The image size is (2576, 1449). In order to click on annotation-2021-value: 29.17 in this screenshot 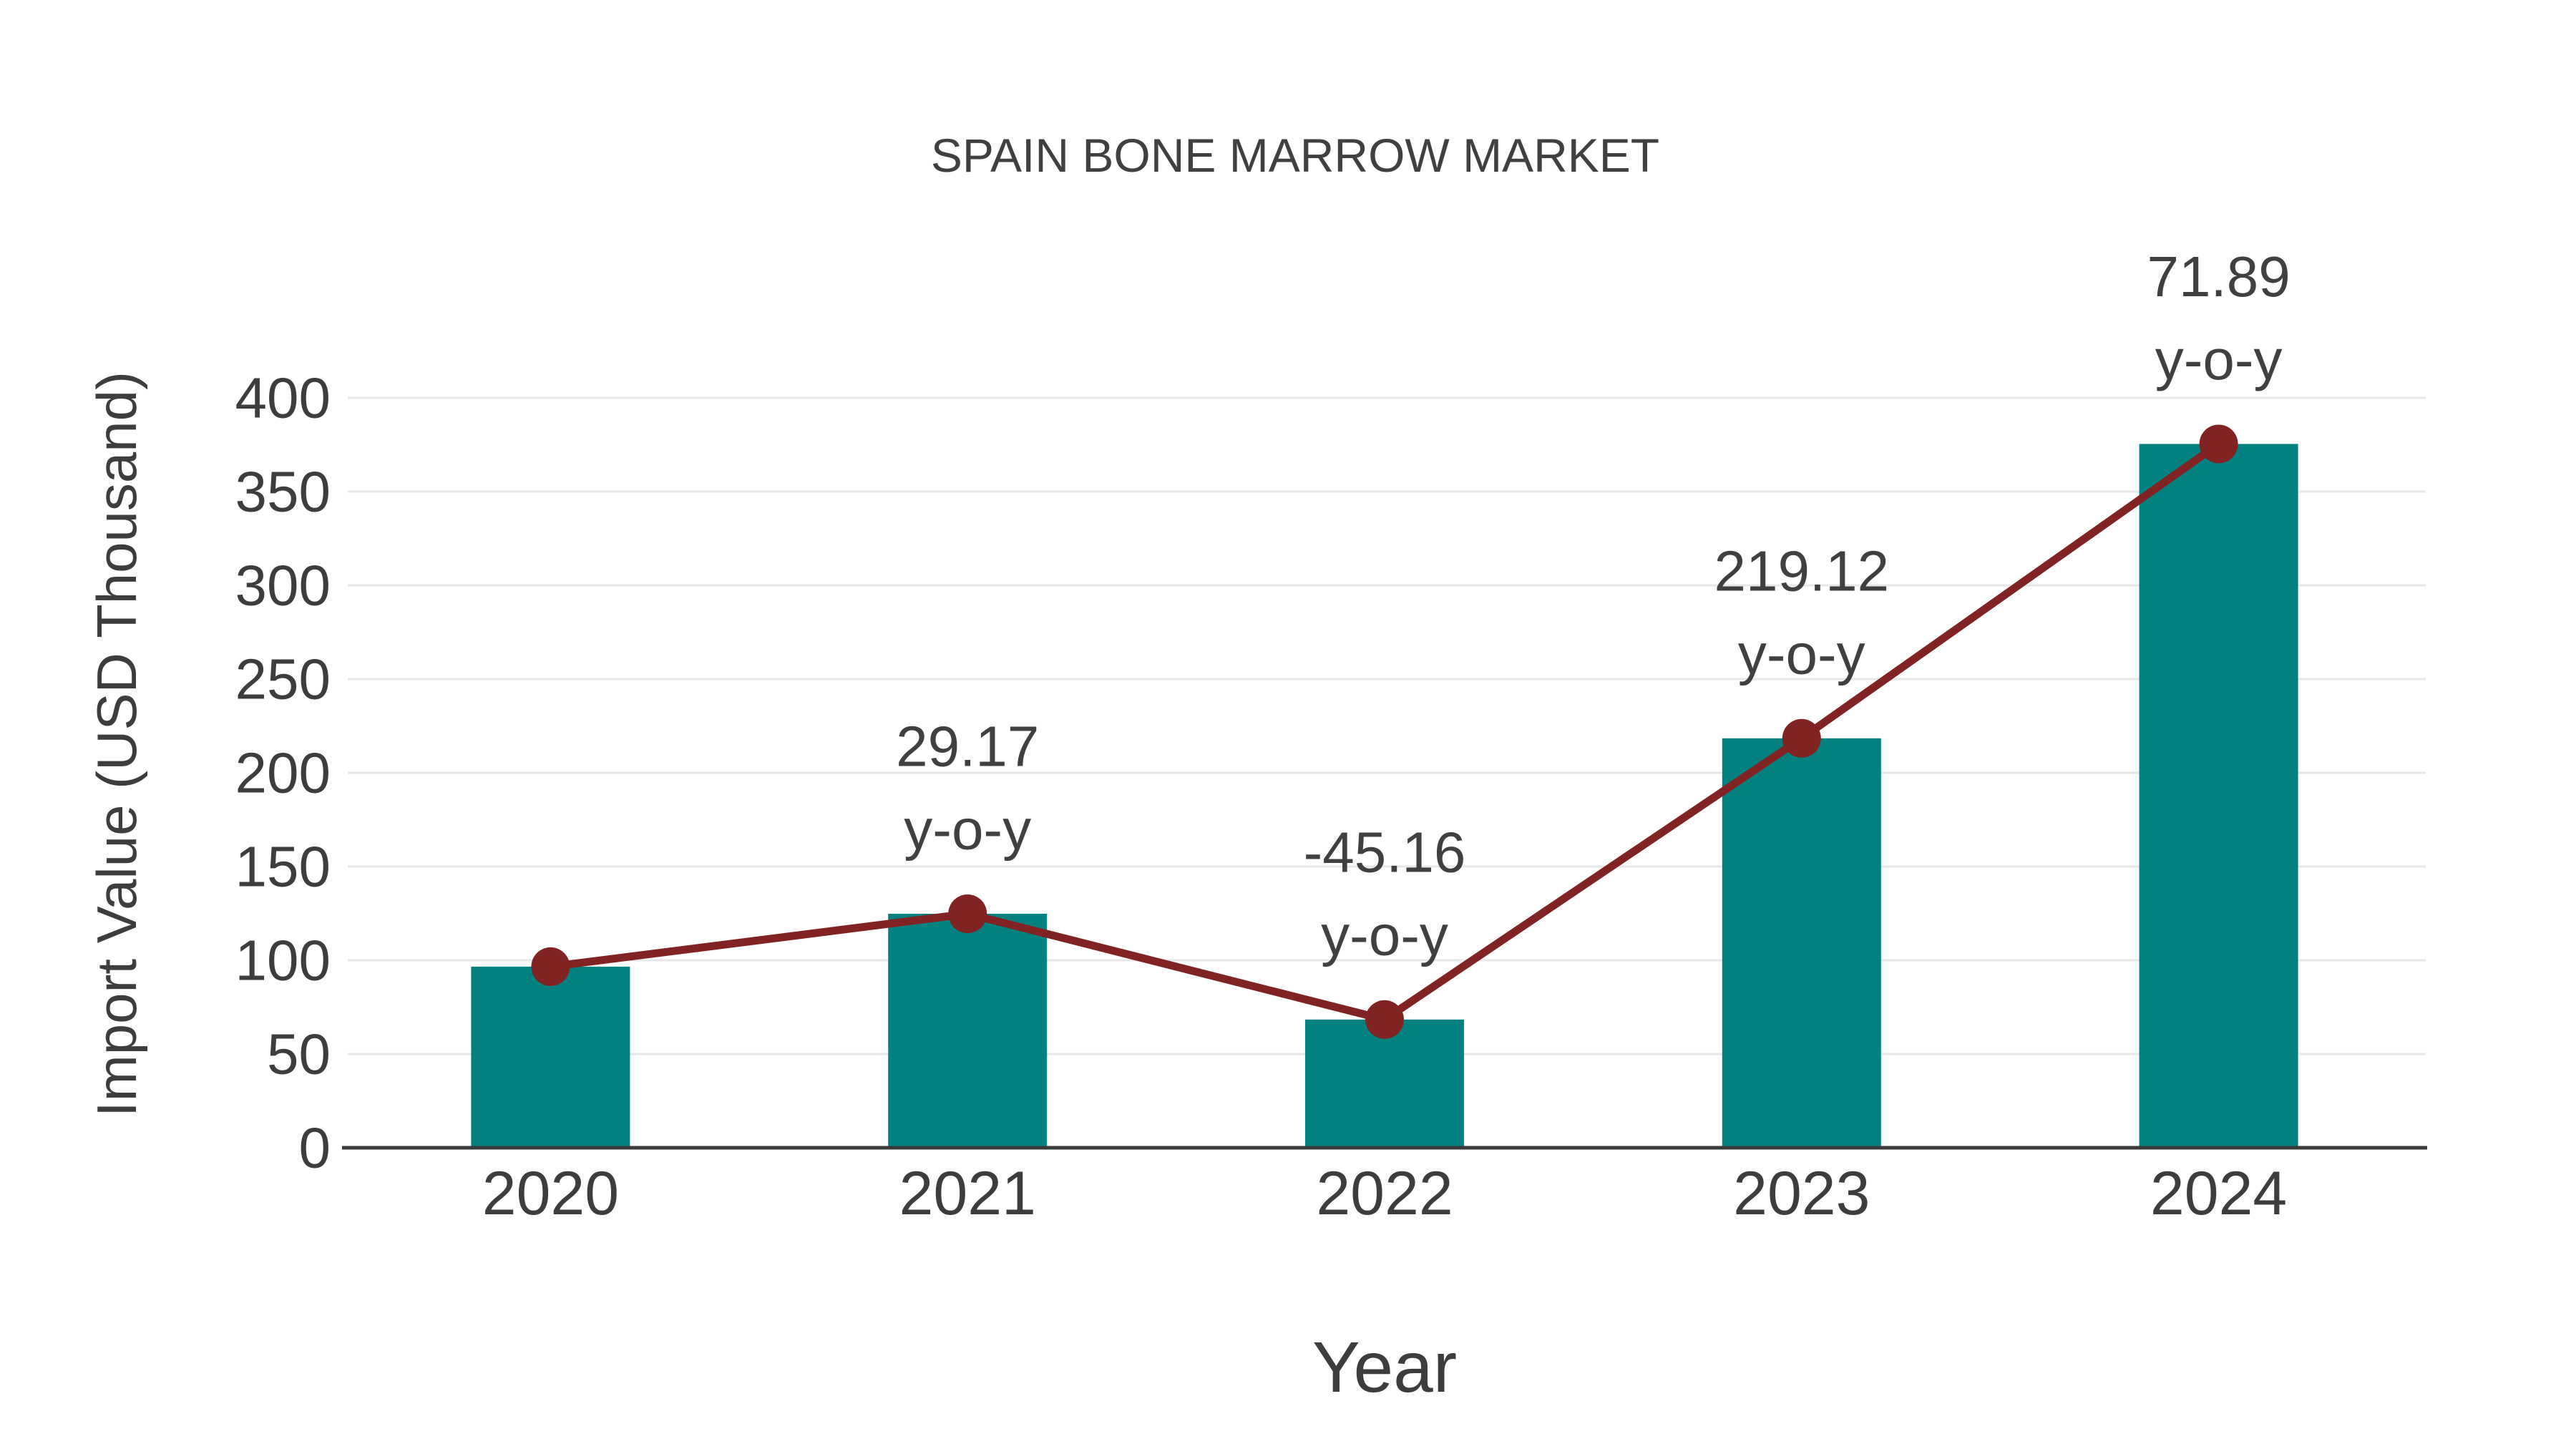, I will do `click(967, 747)`.